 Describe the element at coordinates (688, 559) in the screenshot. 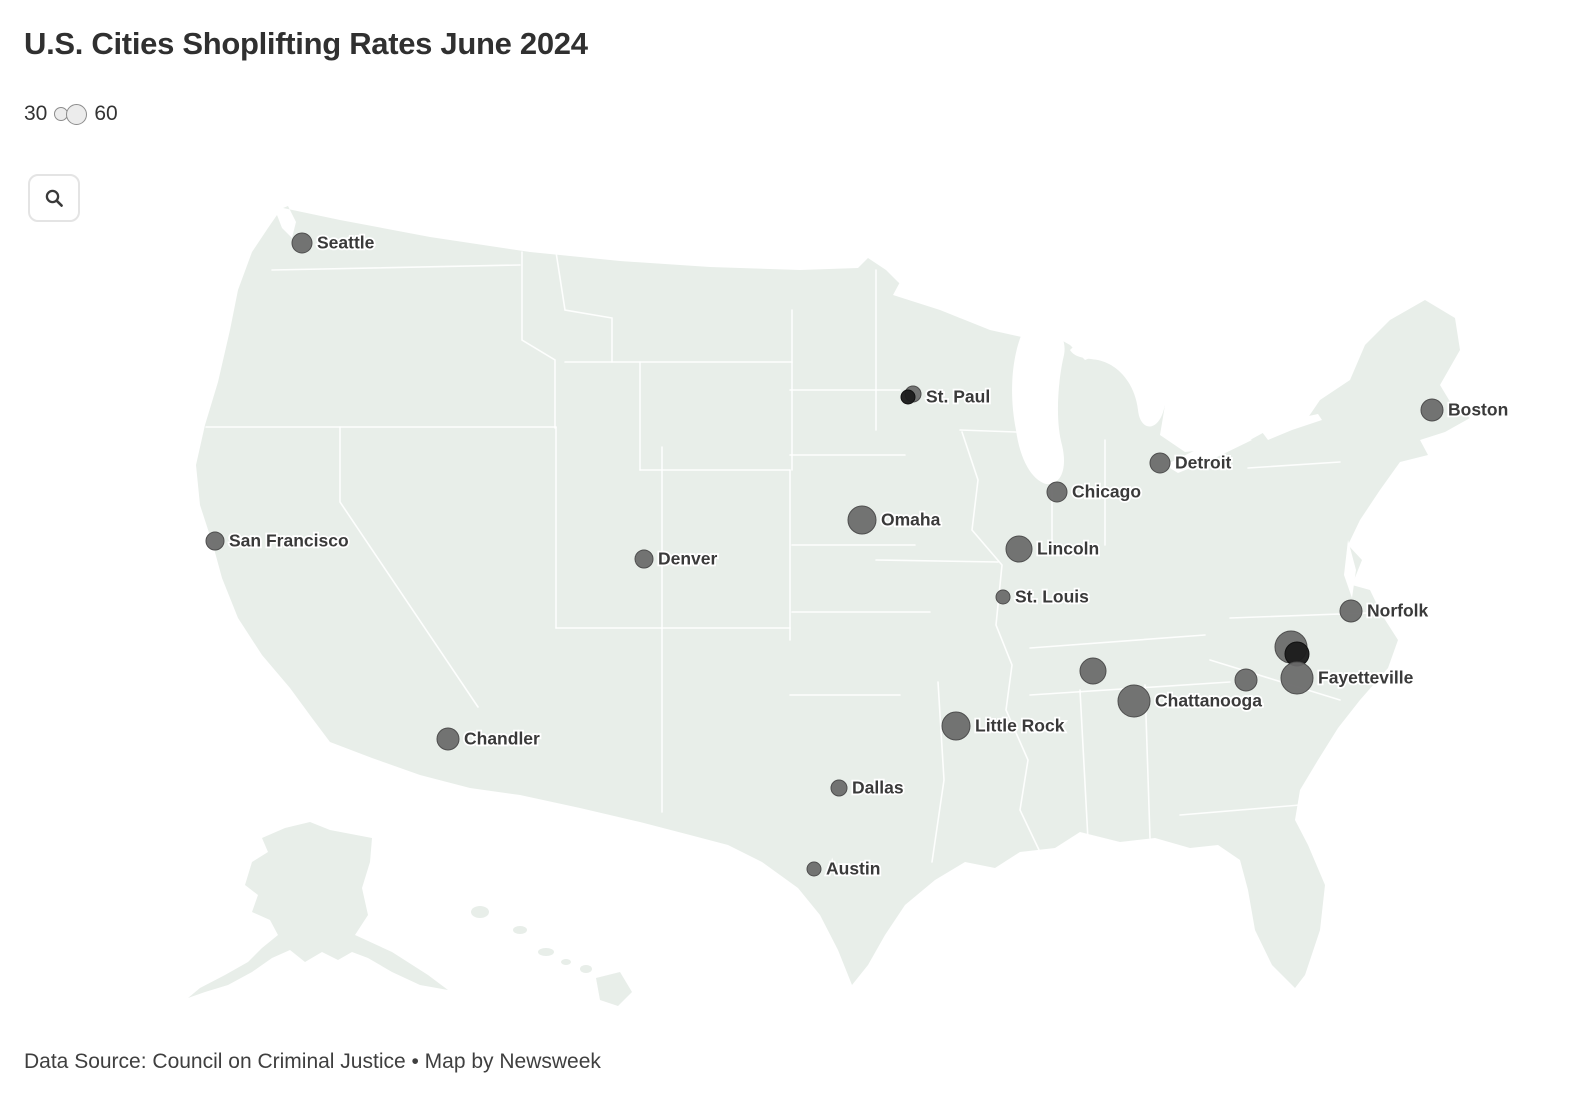

I see `city-label-denver: Denver` at that location.